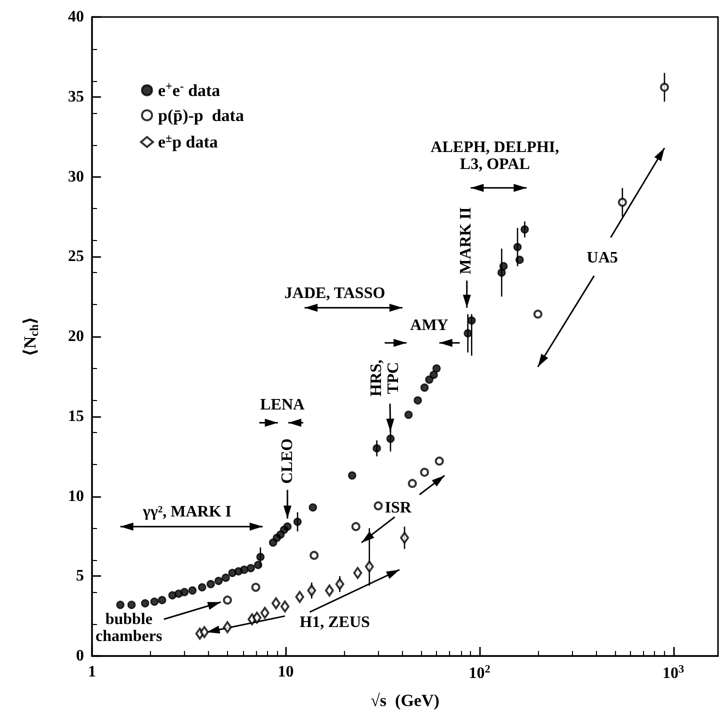 The width and height of the screenshot is (728, 718). I want to click on y-tick-label: 5, so click(80, 576).